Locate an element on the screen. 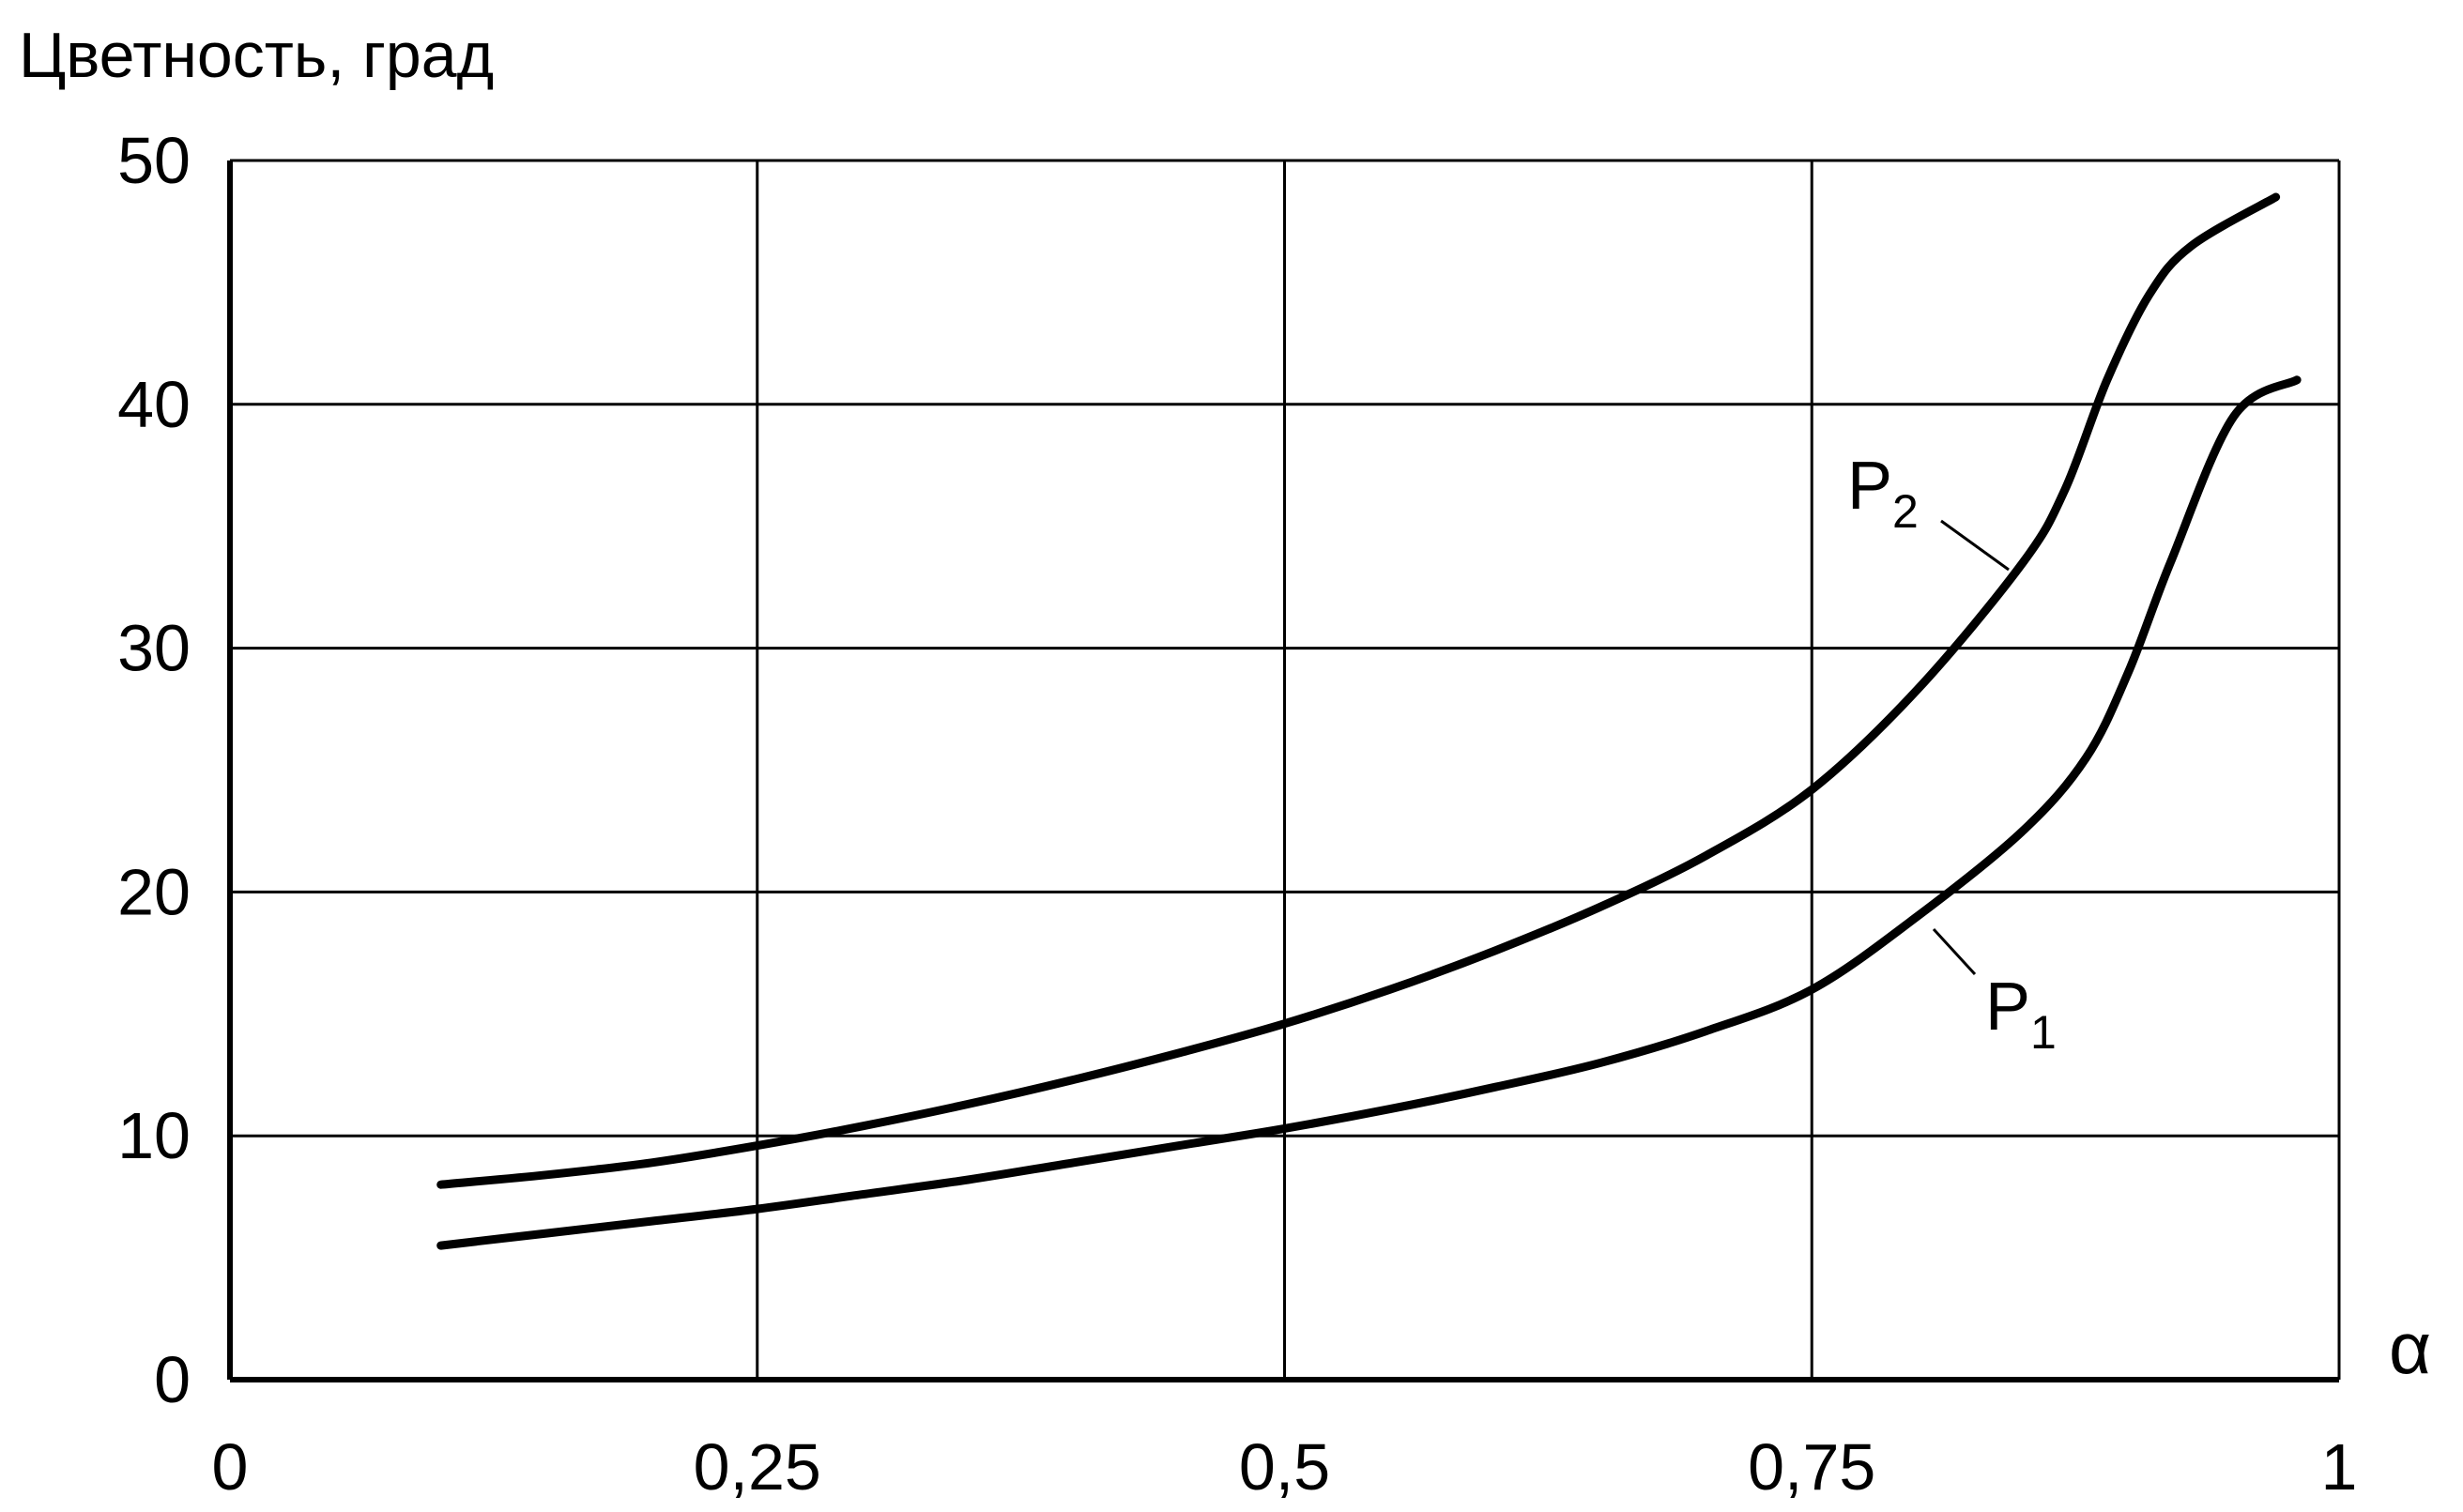  x-tick-label: 1 is located at coordinates (2339, 1467).